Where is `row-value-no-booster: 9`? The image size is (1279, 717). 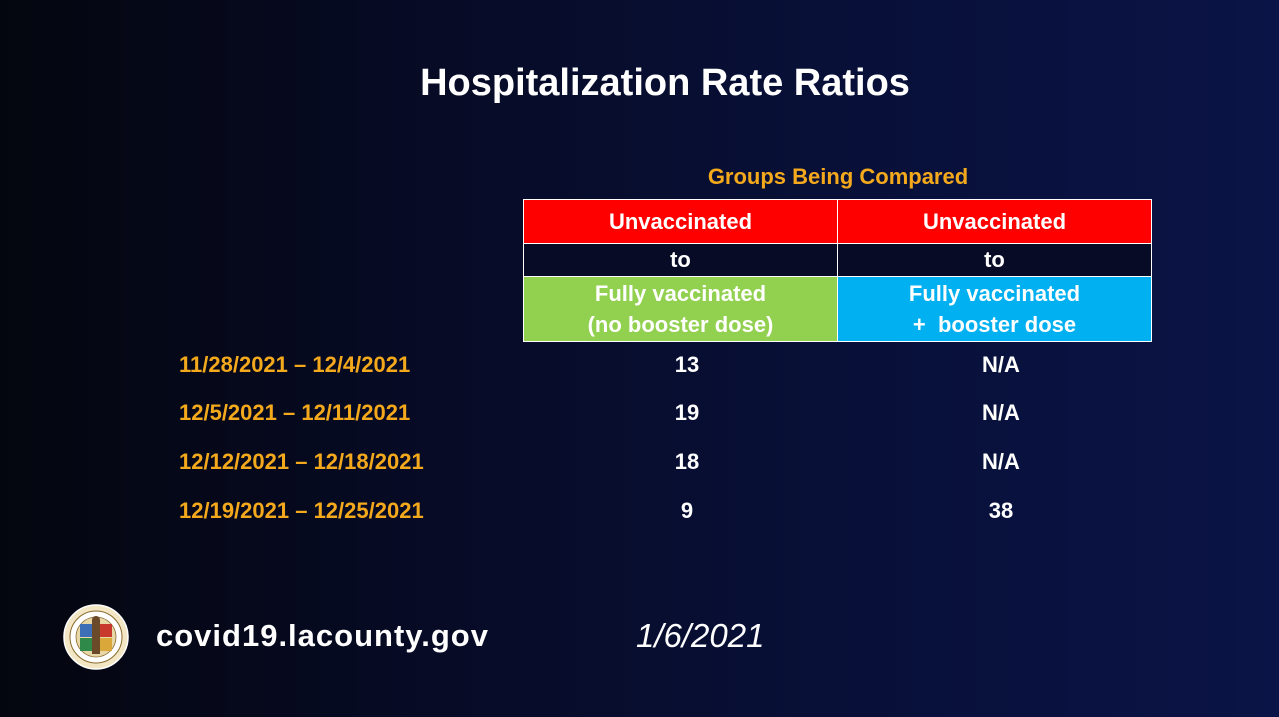 row-value-no-booster: 9 is located at coordinates (687, 510).